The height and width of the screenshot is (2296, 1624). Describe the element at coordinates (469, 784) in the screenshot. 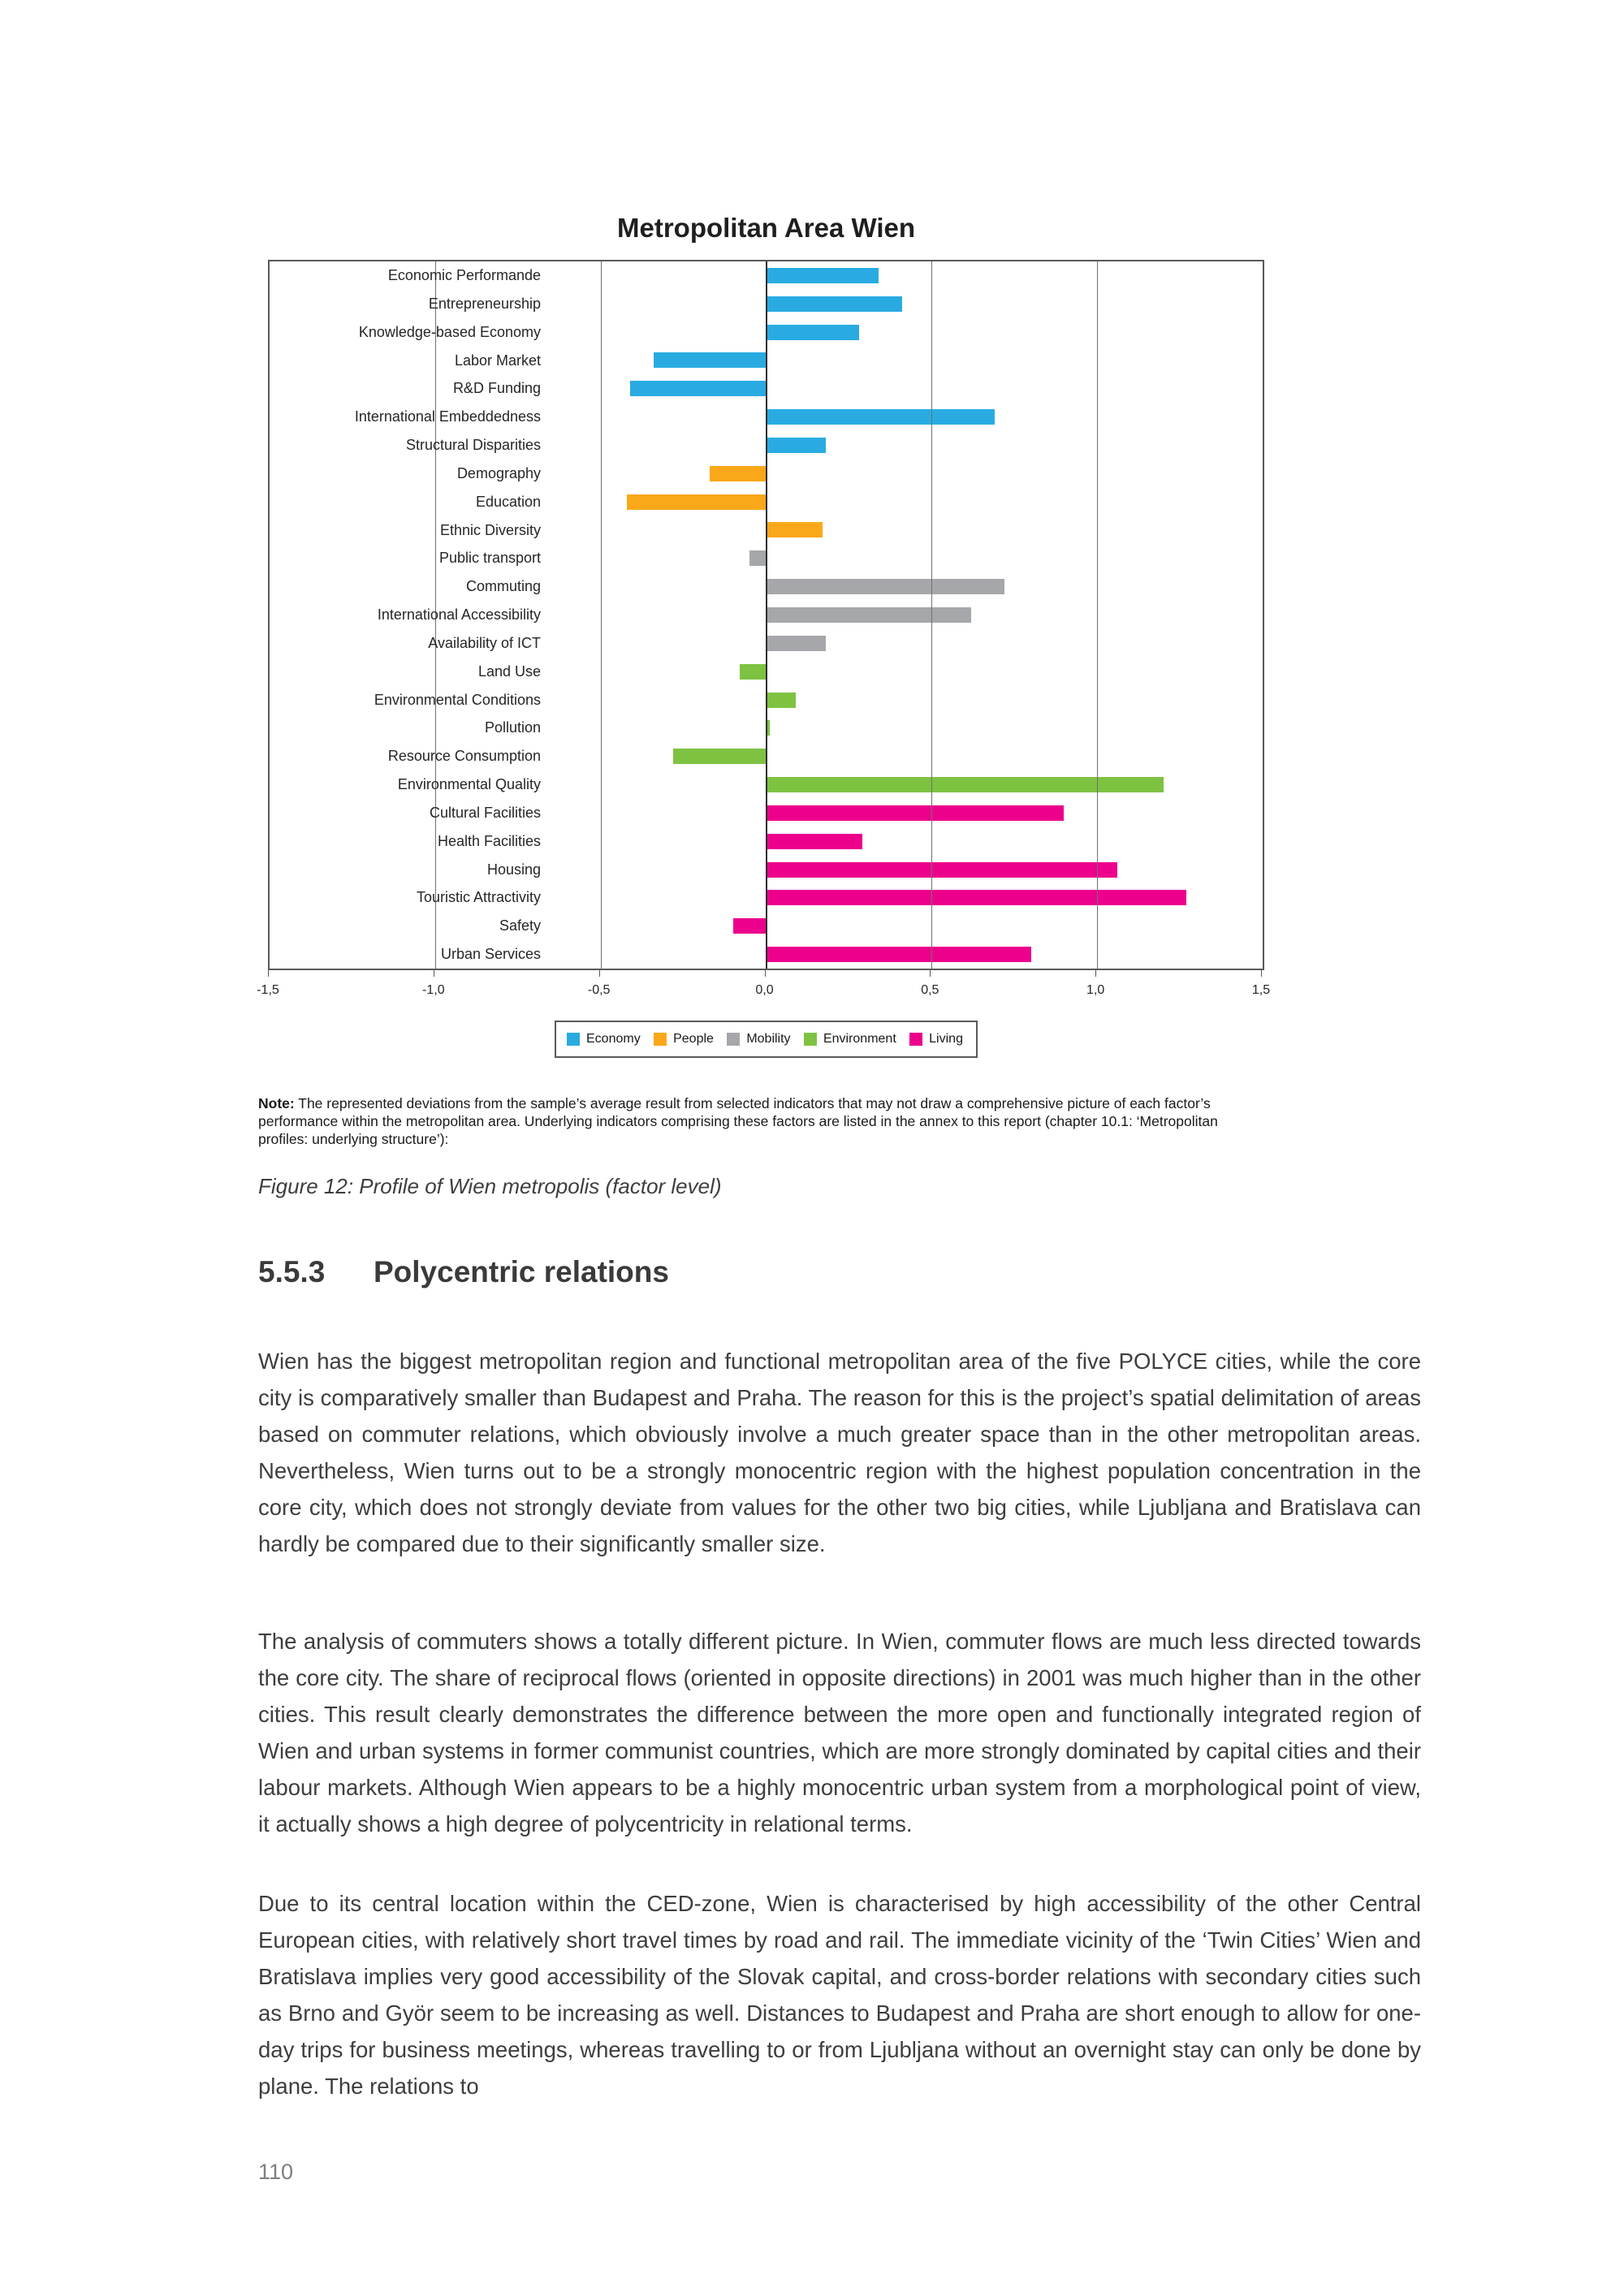

I see `category-label-environmental-quality: Environmental Quality` at that location.